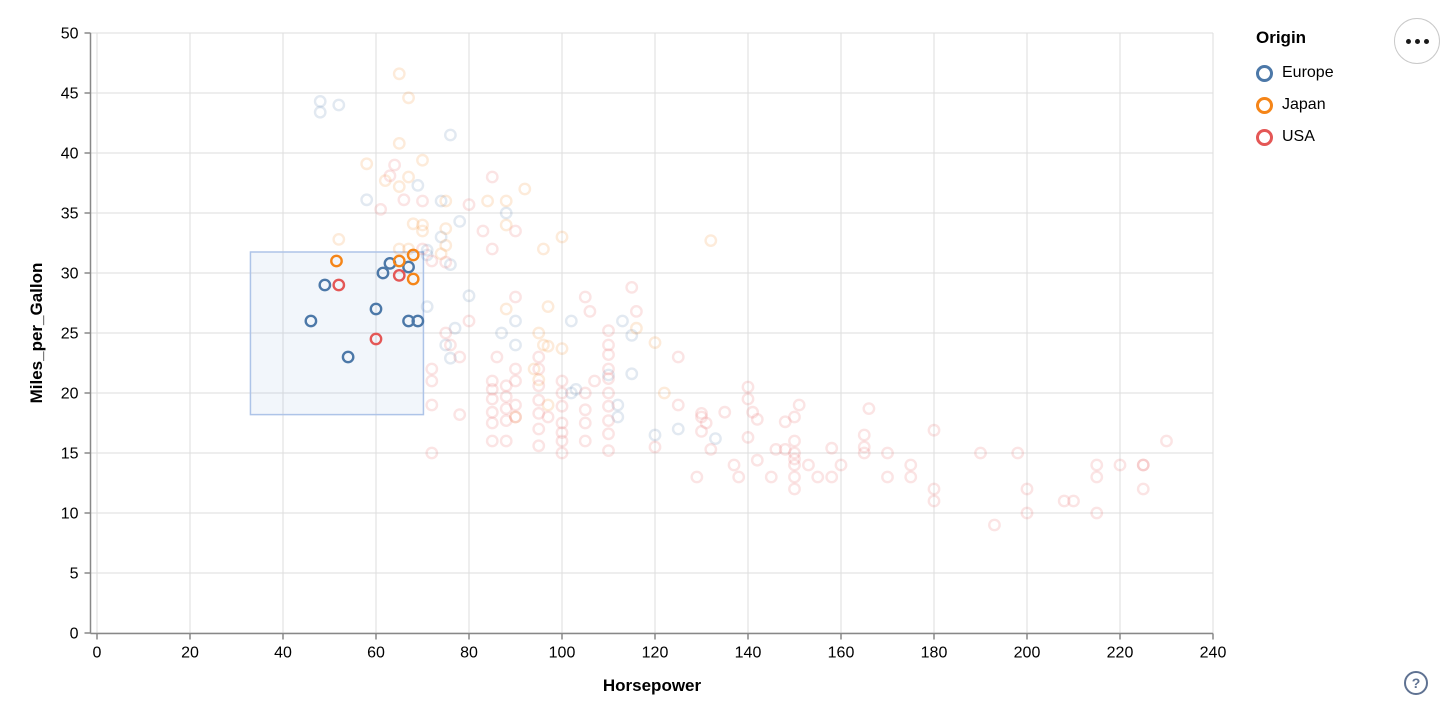  I want to click on help-button: ?, so click(1416, 683).